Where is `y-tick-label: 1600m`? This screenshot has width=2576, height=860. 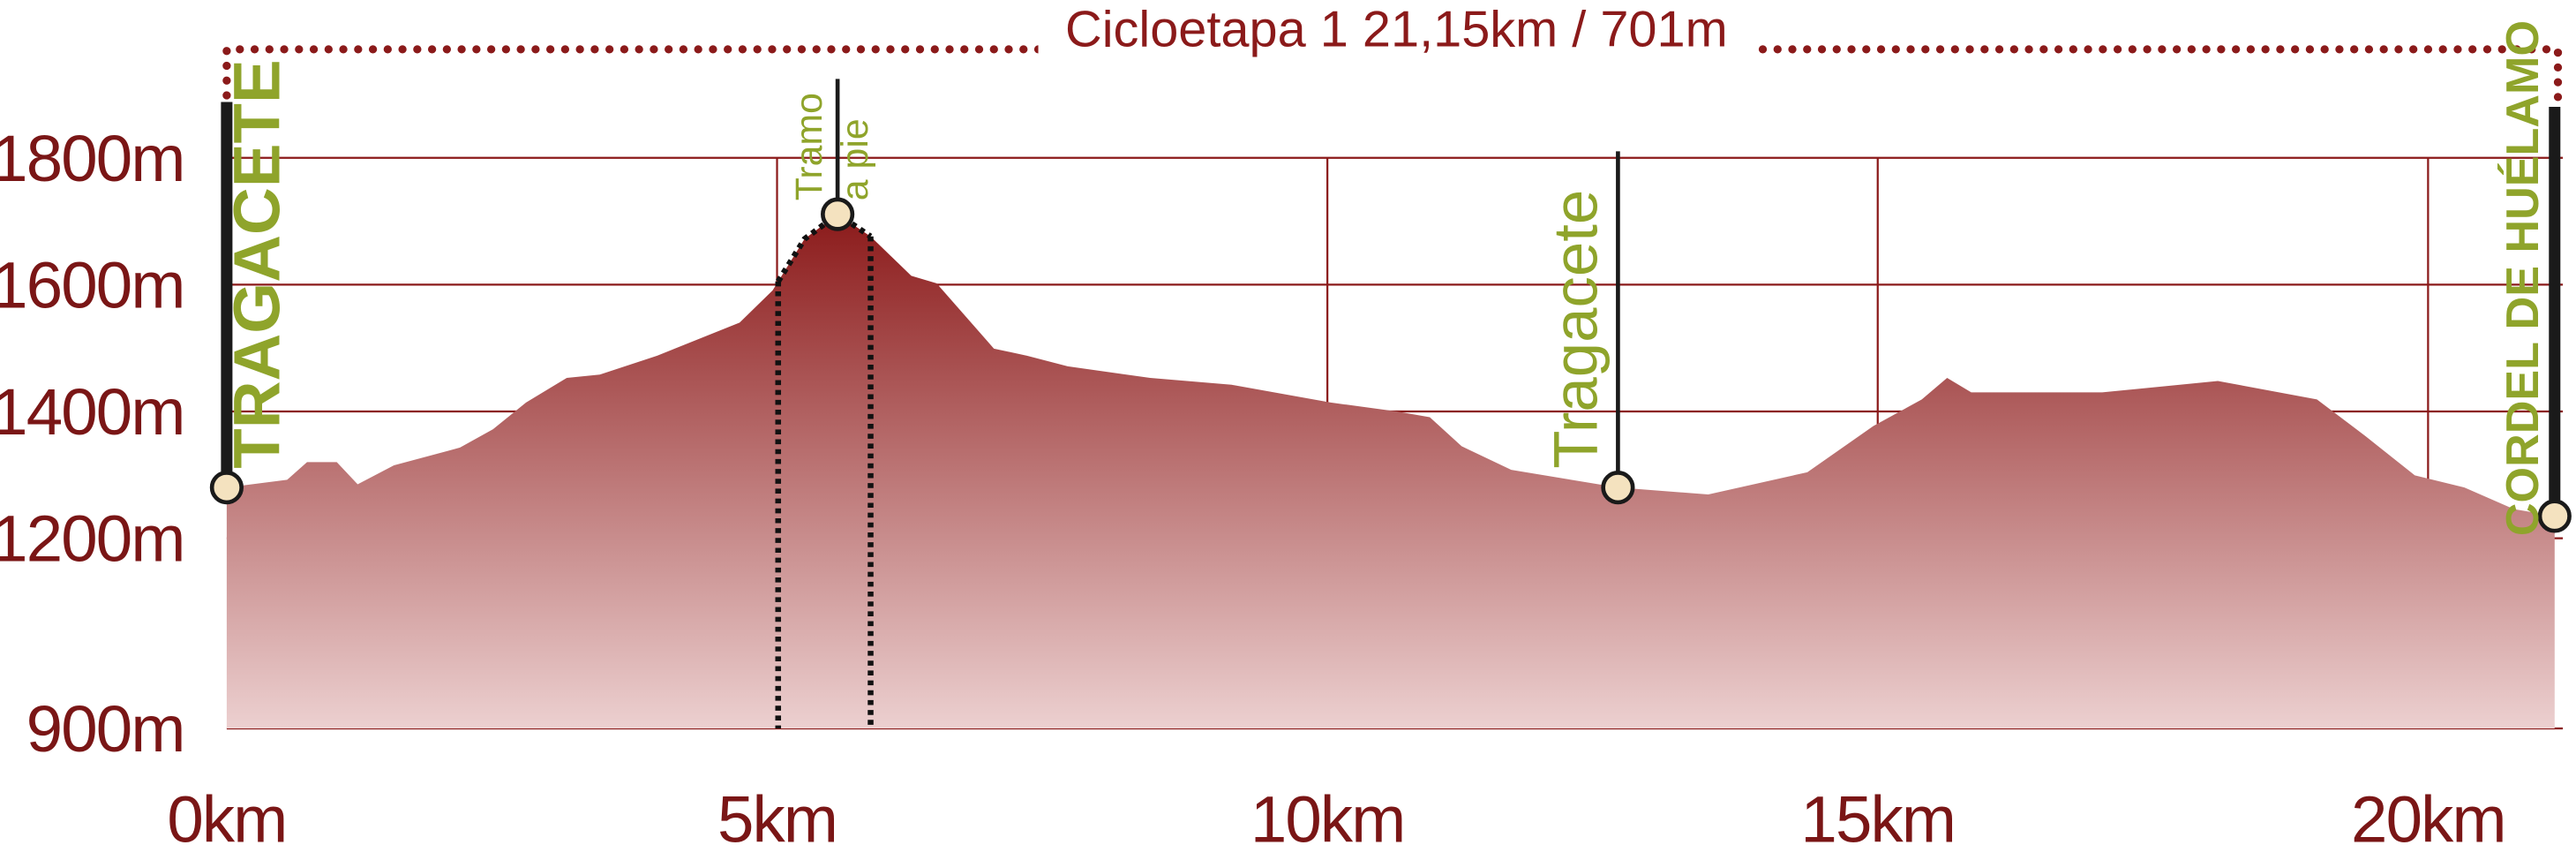
y-tick-label: 1600m is located at coordinates (92, 284).